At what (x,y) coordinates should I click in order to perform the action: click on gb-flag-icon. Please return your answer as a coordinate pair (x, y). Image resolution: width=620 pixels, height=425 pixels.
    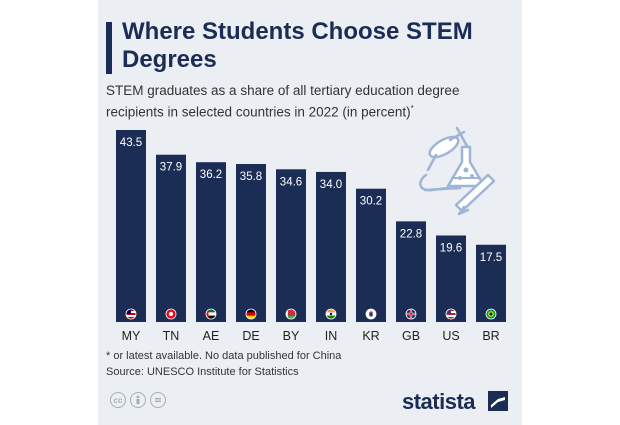
    Looking at the image, I should click on (411, 314).